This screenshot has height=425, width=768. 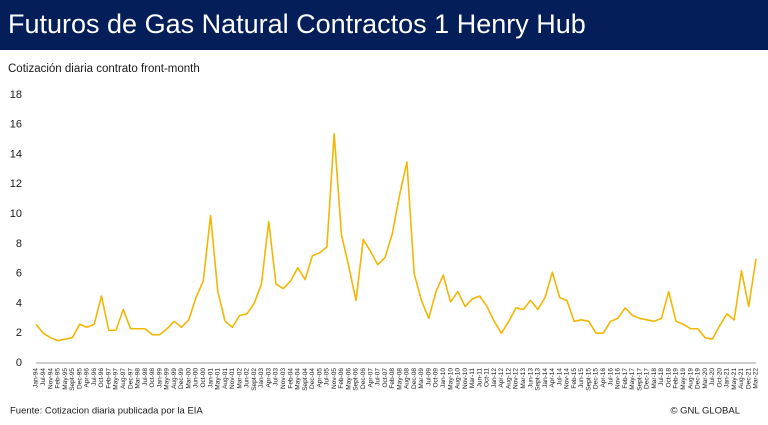 I want to click on x-tick-label: Dec-99, so click(x=181, y=378).